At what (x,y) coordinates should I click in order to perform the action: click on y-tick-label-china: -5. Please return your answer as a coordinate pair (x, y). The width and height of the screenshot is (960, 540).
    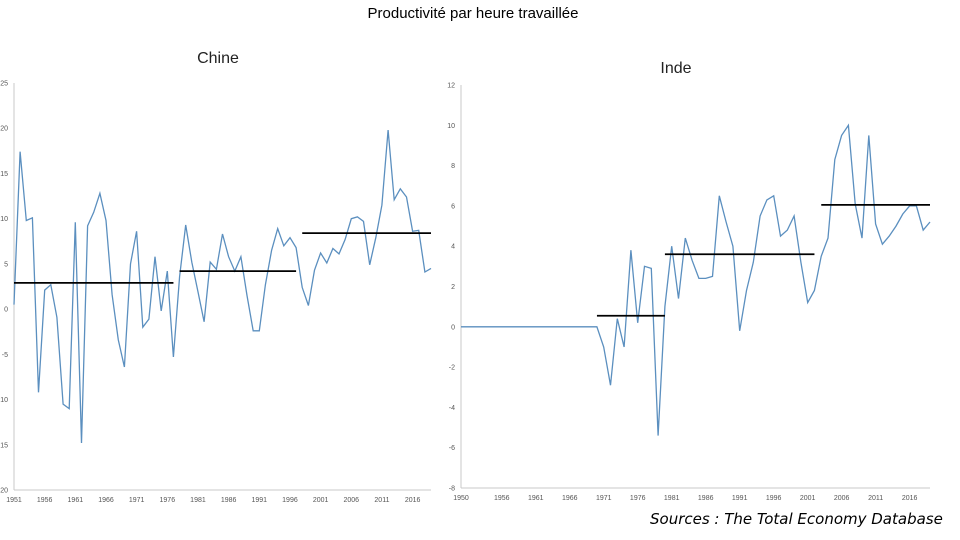
    Looking at the image, I should click on (5, 355).